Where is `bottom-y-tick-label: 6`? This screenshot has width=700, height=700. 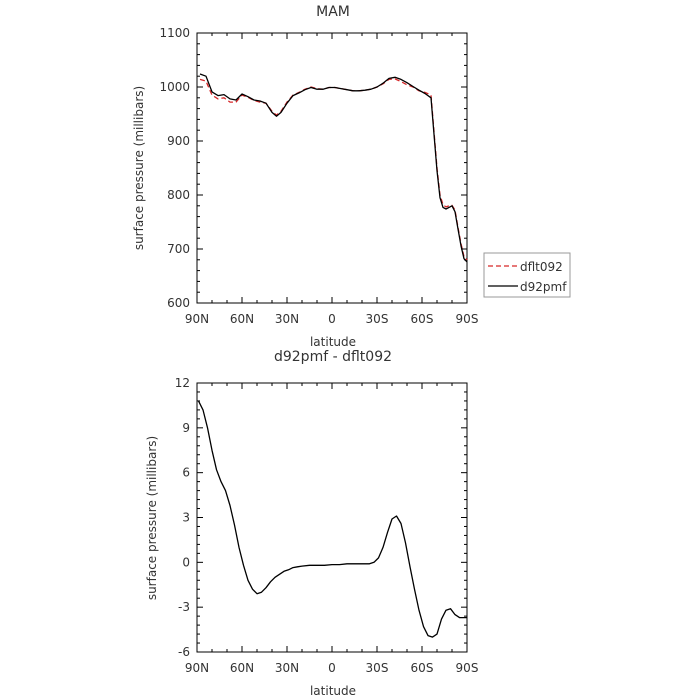
bottom-y-tick-label: 6 is located at coordinates (186, 473).